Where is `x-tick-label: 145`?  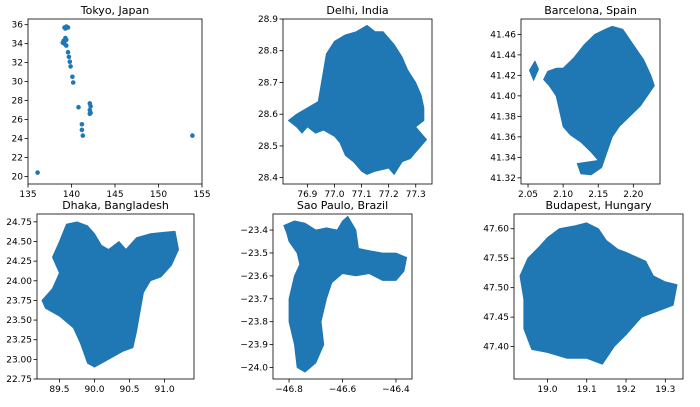
x-tick-label: 145 is located at coordinates (114, 195).